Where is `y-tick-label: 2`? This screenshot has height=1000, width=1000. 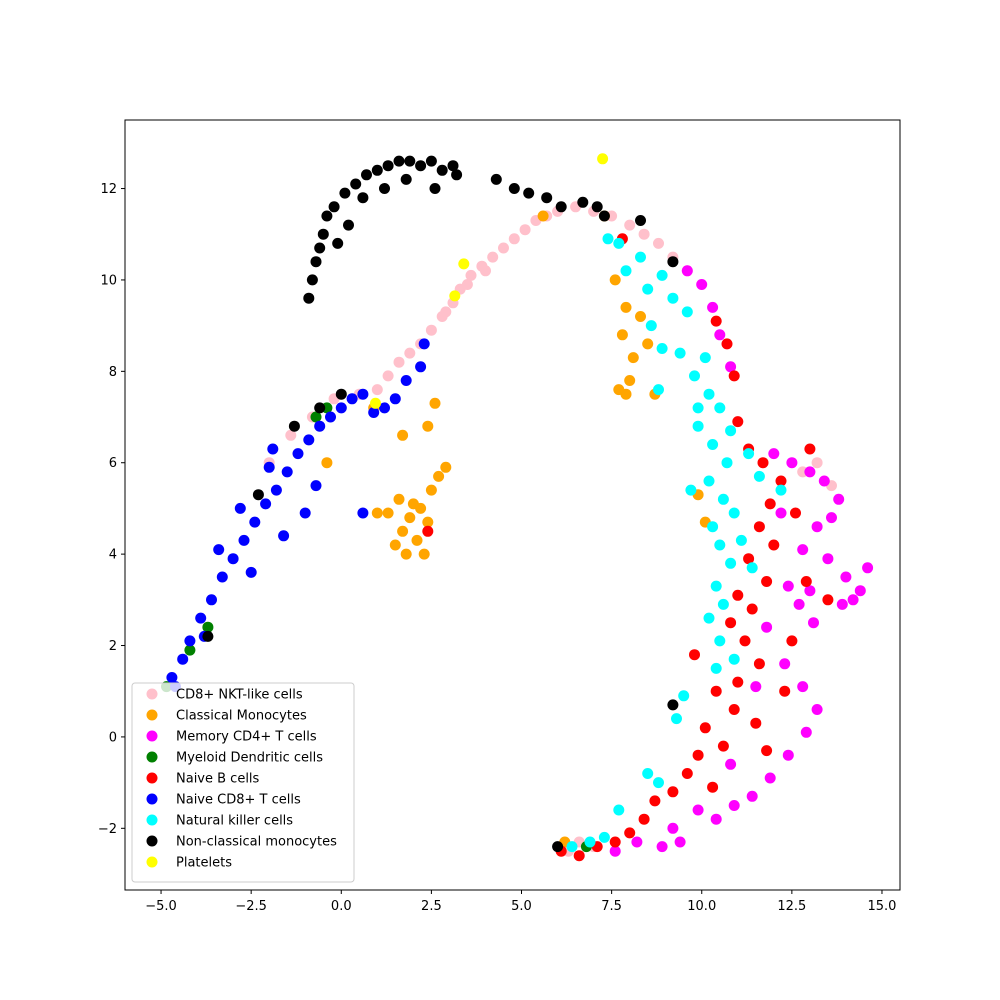 y-tick-label: 2 is located at coordinates (113, 646).